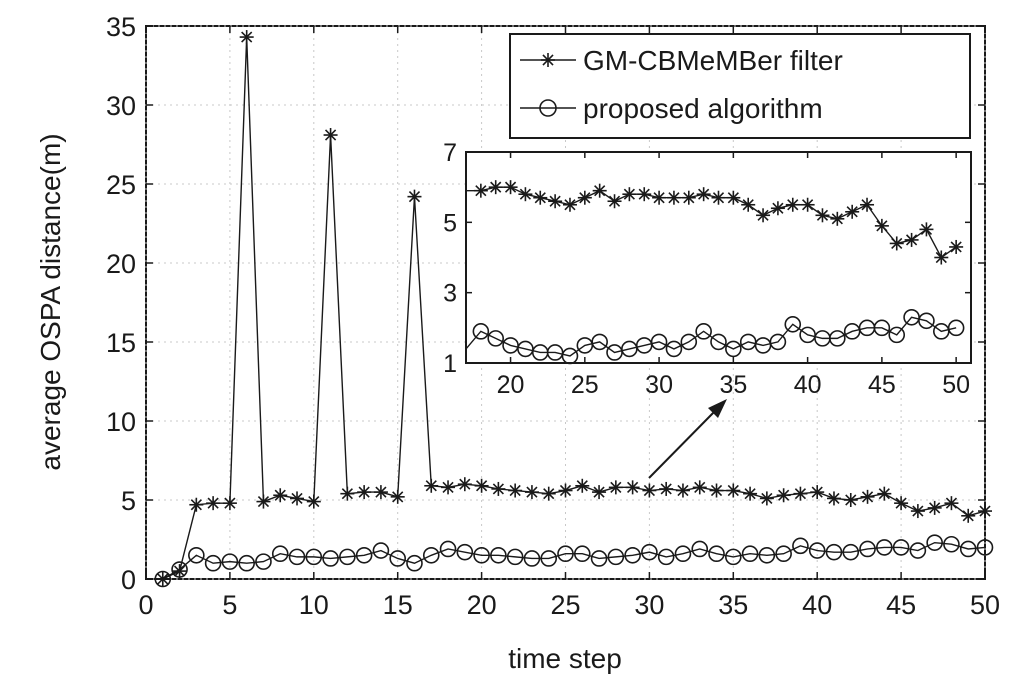 This screenshot has height=681, width=1024. Describe the element at coordinates (450, 223) in the screenshot. I see `inset-y-tick-label: 5` at that location.